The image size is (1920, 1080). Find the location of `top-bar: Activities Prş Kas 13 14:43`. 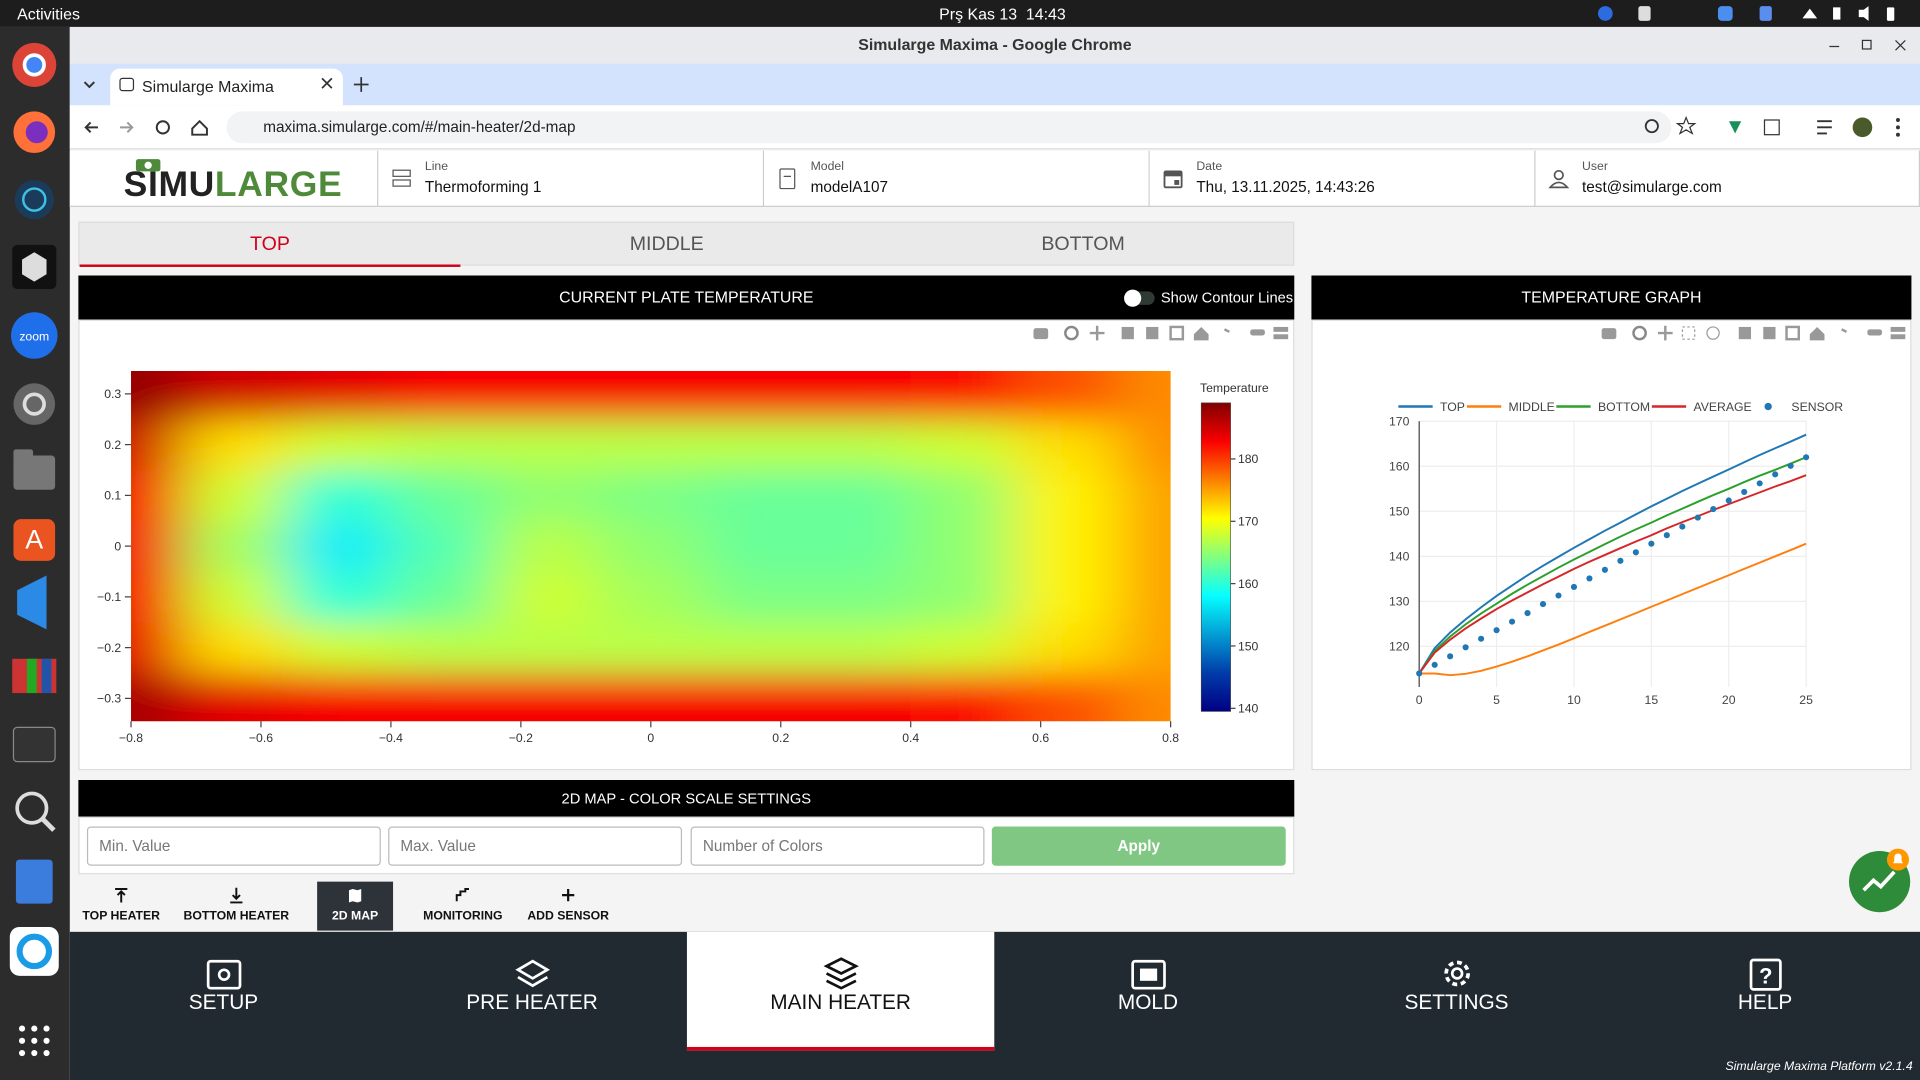

top-bar: Activities Prş Kas 13 14:43 is located at coordinates (960, 13).